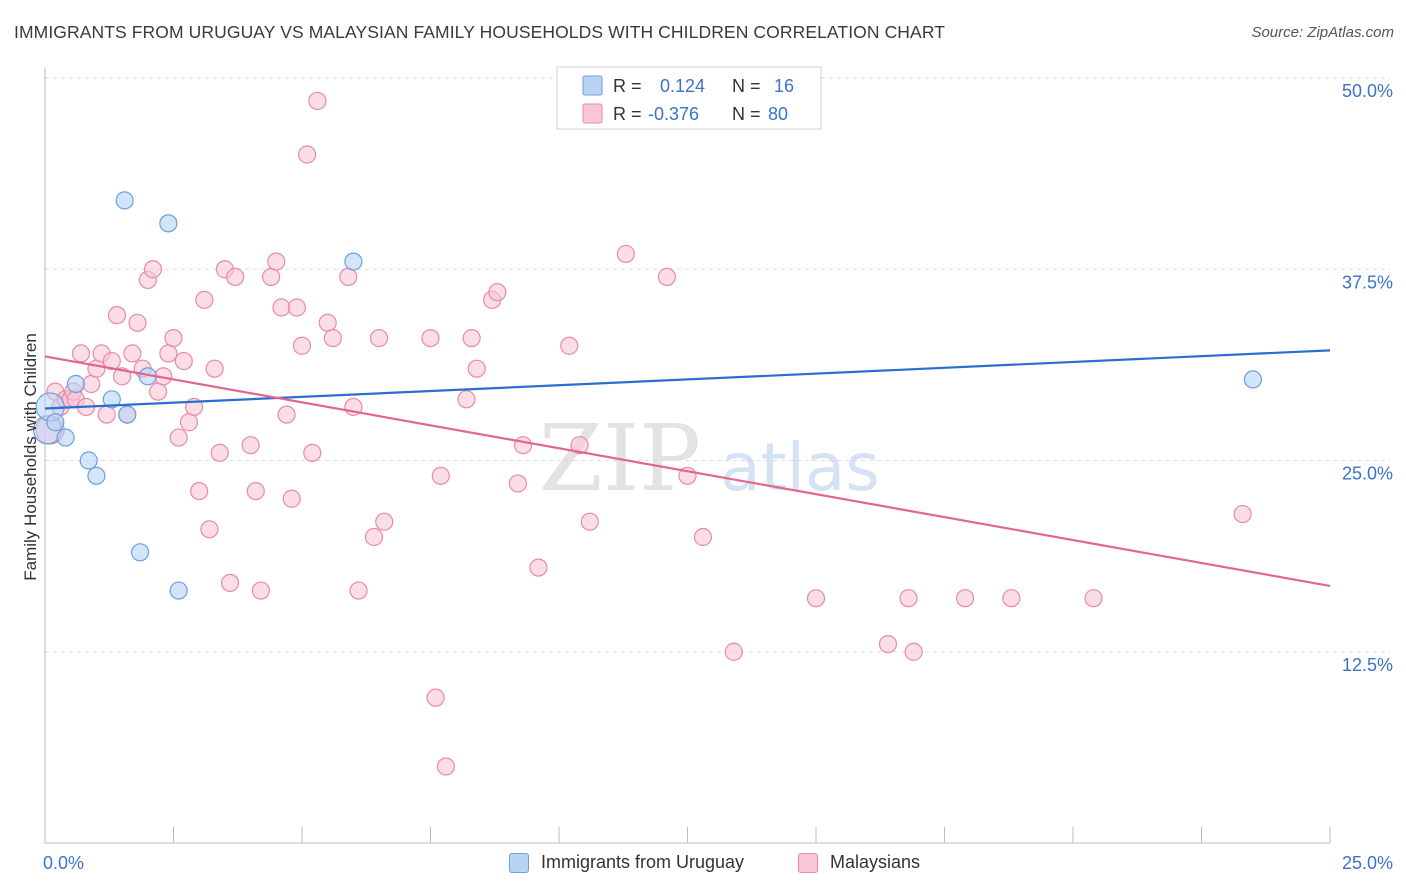 The height and width of the screenshot is (892, 1406). Describe the element at coordinates (592, 113) in the screenshot. I see `legend-swatch-malaysian` at that location.